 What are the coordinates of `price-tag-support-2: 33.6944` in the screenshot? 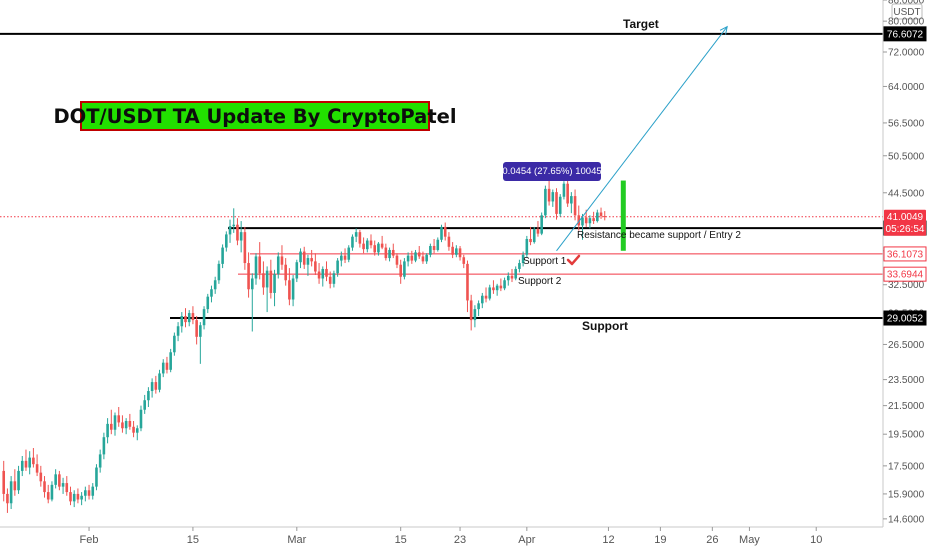 It's located at (905, 274).